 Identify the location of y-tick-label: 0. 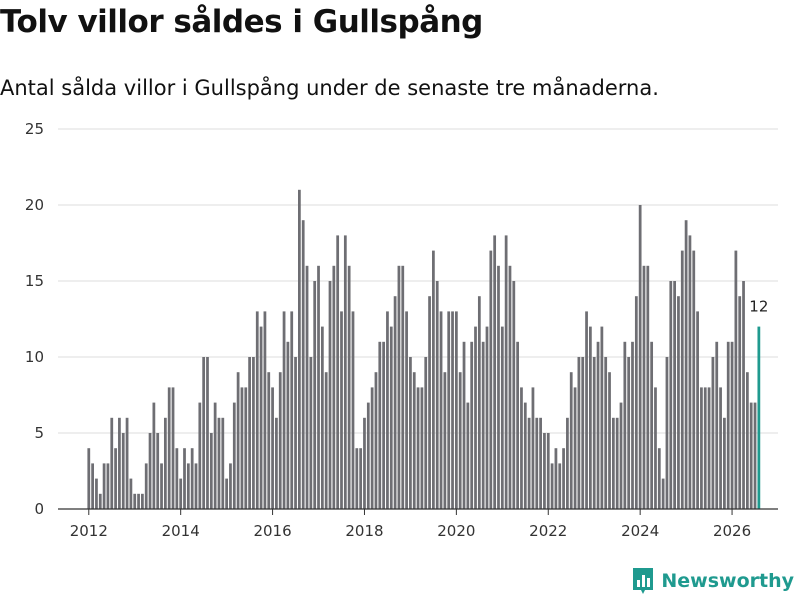
(39, 509).